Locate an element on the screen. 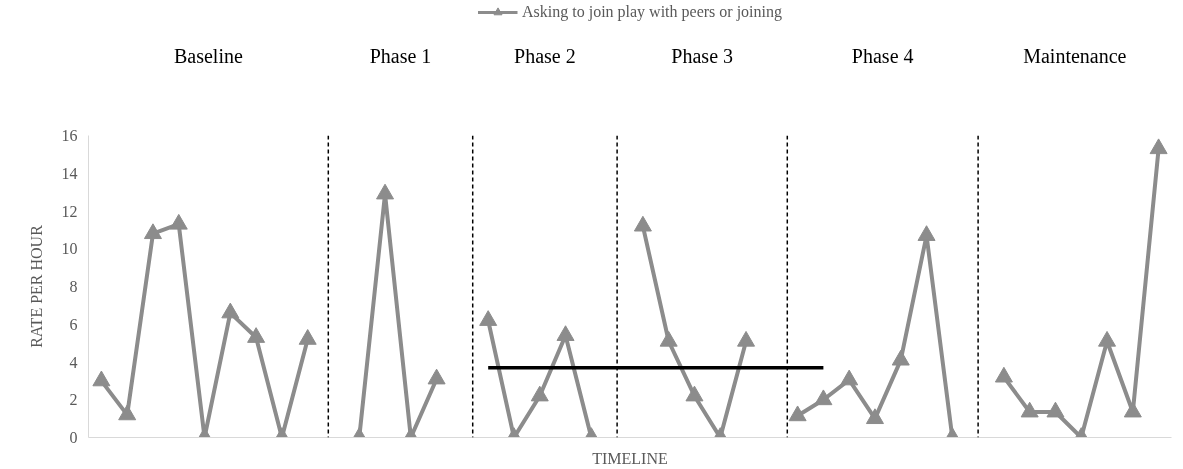  y-tick-label: 10 is located at coordinates (69, 249).